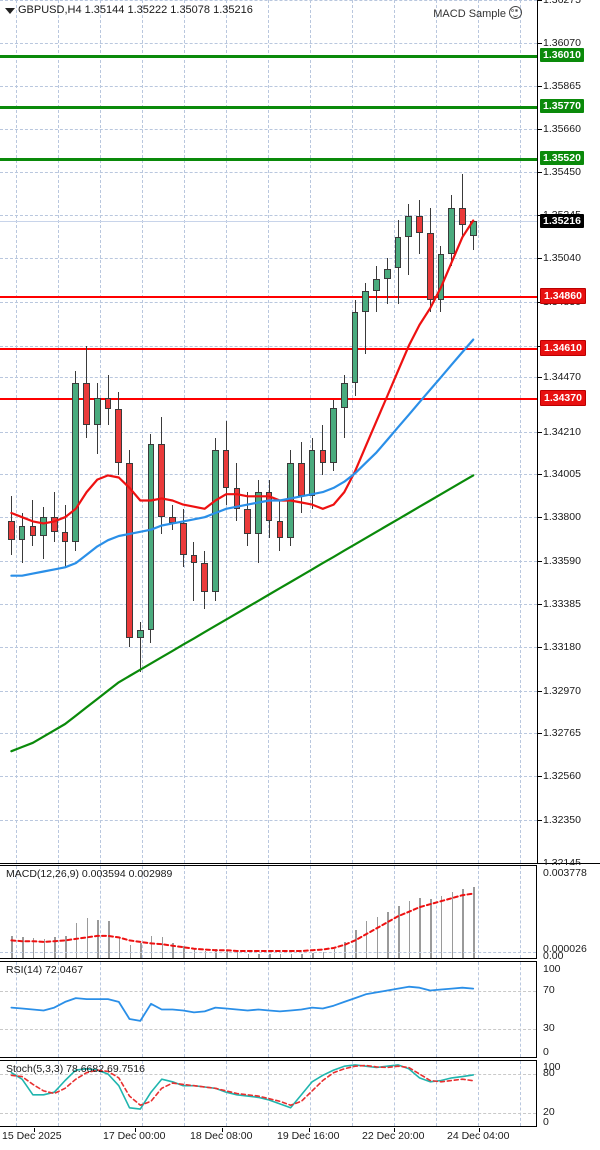 The height and width of the screenshot is (1150, 600). What do you see at coordinates (10, 11) in the screenshot?
I see `caret-down-icon` at bounding box center [10, 11].